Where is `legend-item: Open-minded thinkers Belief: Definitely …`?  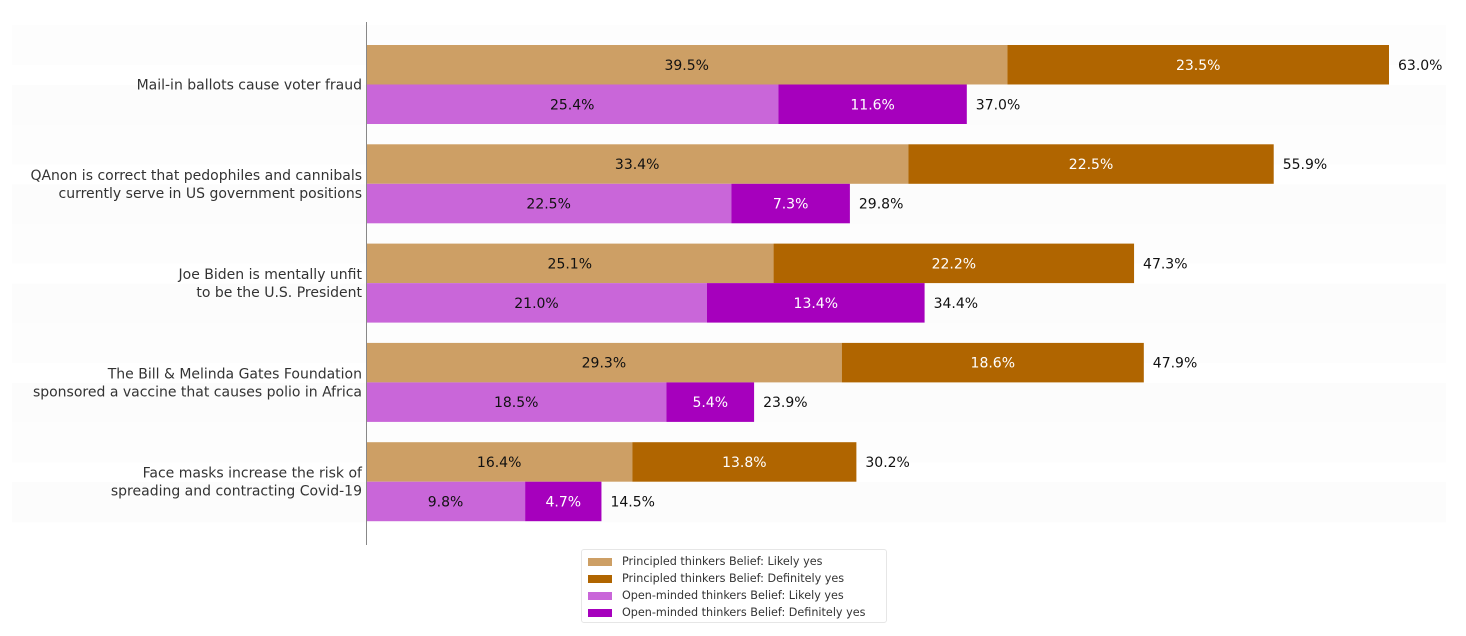
legend-item: Open-minded thinkers Belief: Definitely … is located at coordinates (737, 612).